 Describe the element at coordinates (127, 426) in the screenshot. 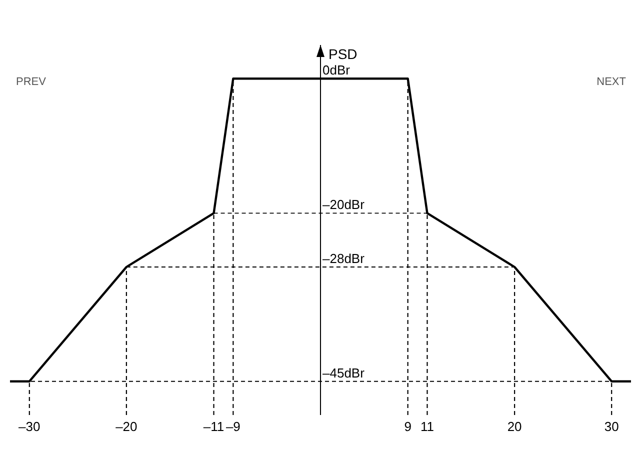

I see `x-tick-label: –20` at that location.